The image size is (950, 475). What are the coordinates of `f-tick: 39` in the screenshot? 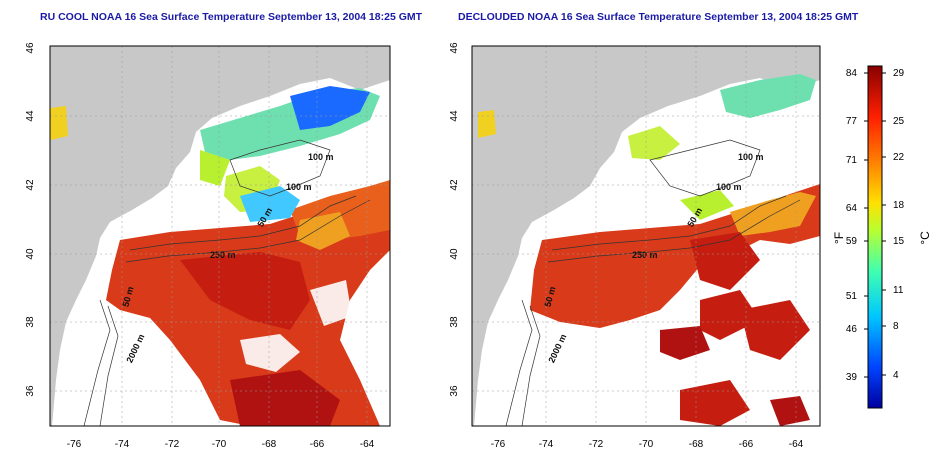 It's located at (852, 377).